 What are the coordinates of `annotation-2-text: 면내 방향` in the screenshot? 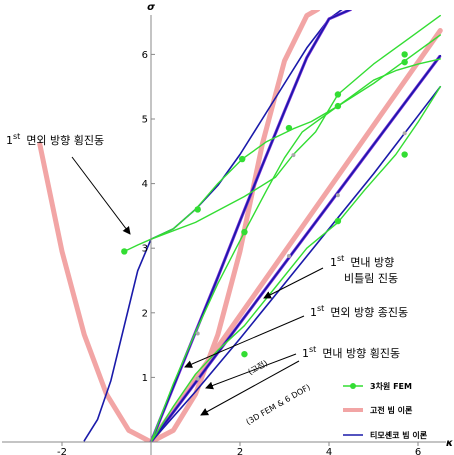 It's located at (372, 262).